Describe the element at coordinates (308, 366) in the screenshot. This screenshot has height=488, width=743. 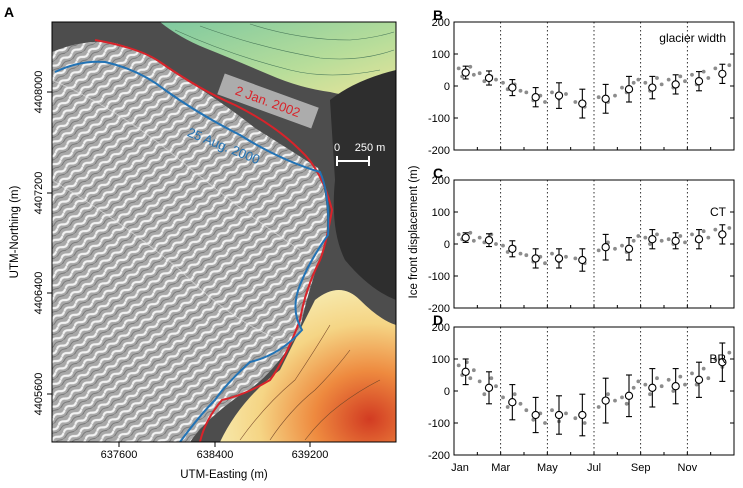
I see `terrain-south` at that location.